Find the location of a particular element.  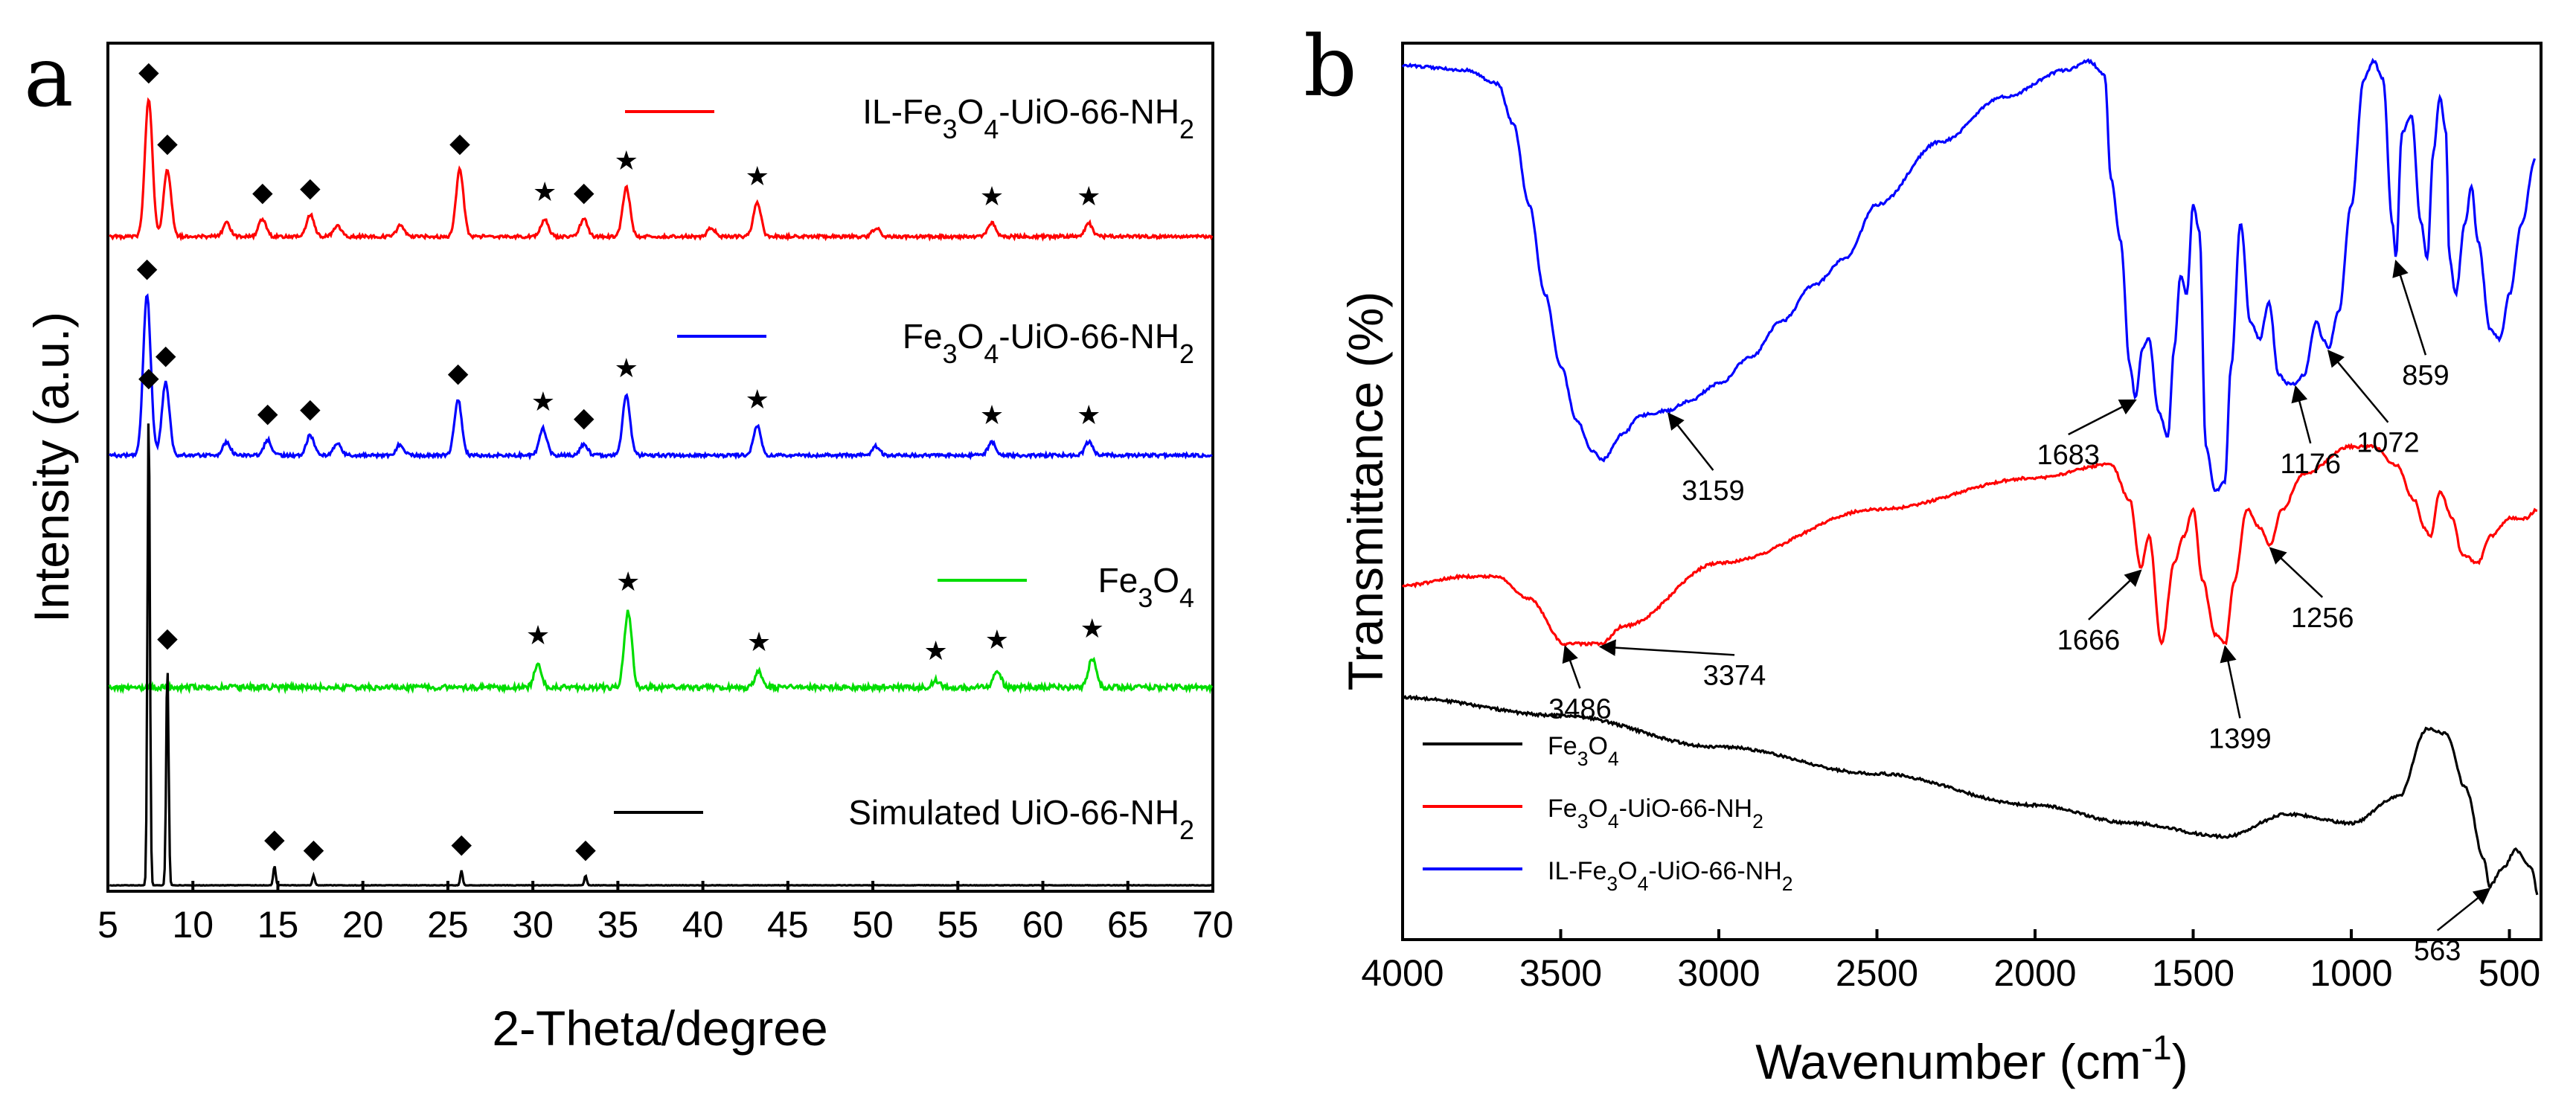

annotation-label: 1072 is located at coordinates (2388, 443).